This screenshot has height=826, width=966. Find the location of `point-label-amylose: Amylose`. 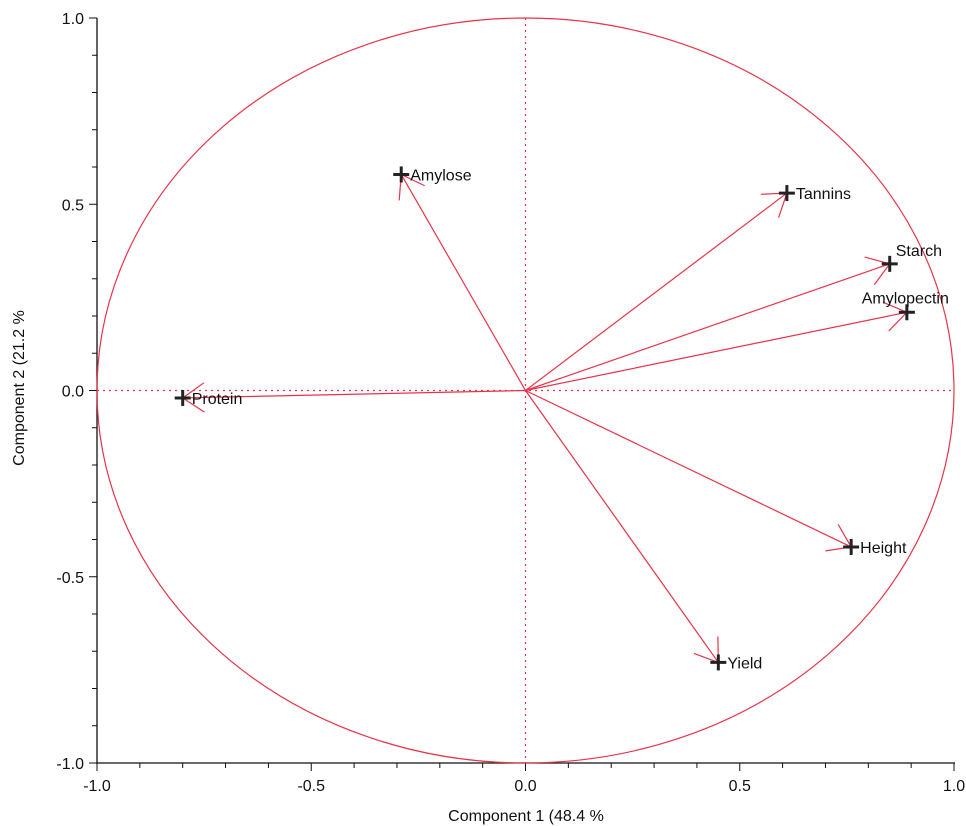

point-label-amylose: Amylose is located at coordinates (440, 175).